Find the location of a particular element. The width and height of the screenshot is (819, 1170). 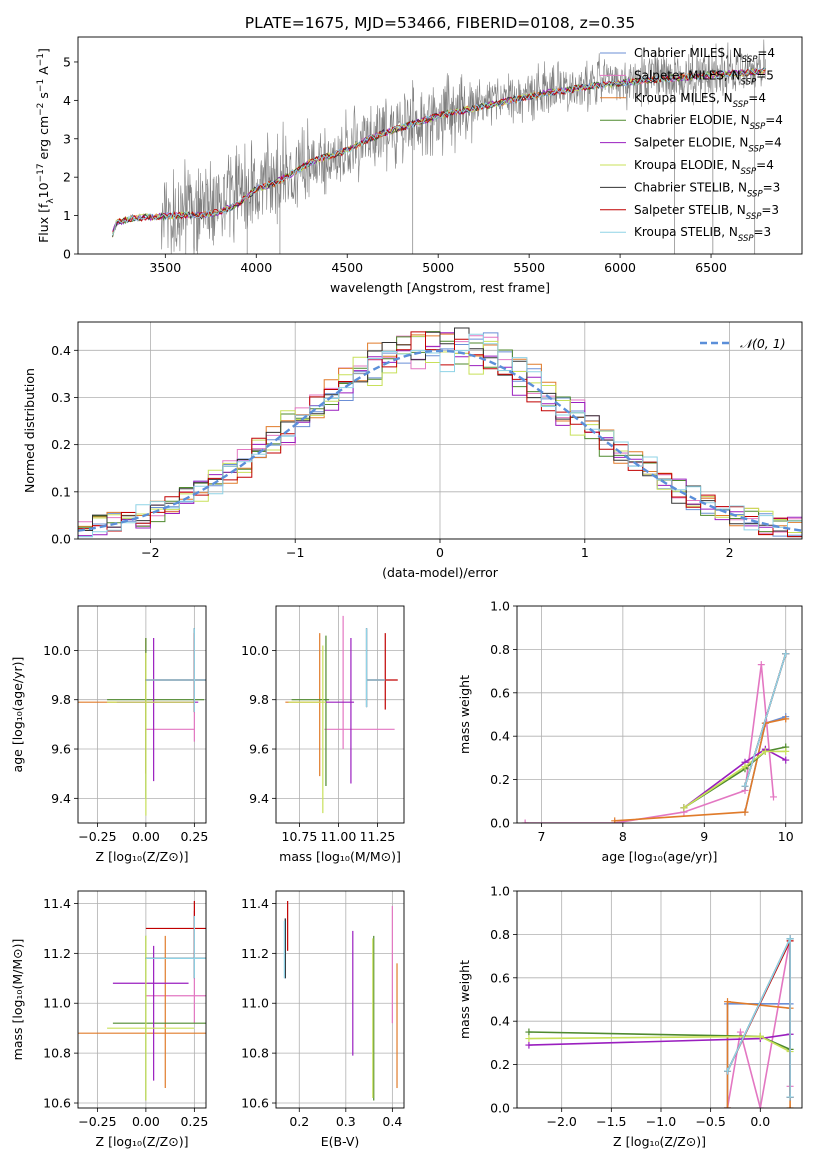

x-tick-label: 1 is located at coordinates (585, 552).